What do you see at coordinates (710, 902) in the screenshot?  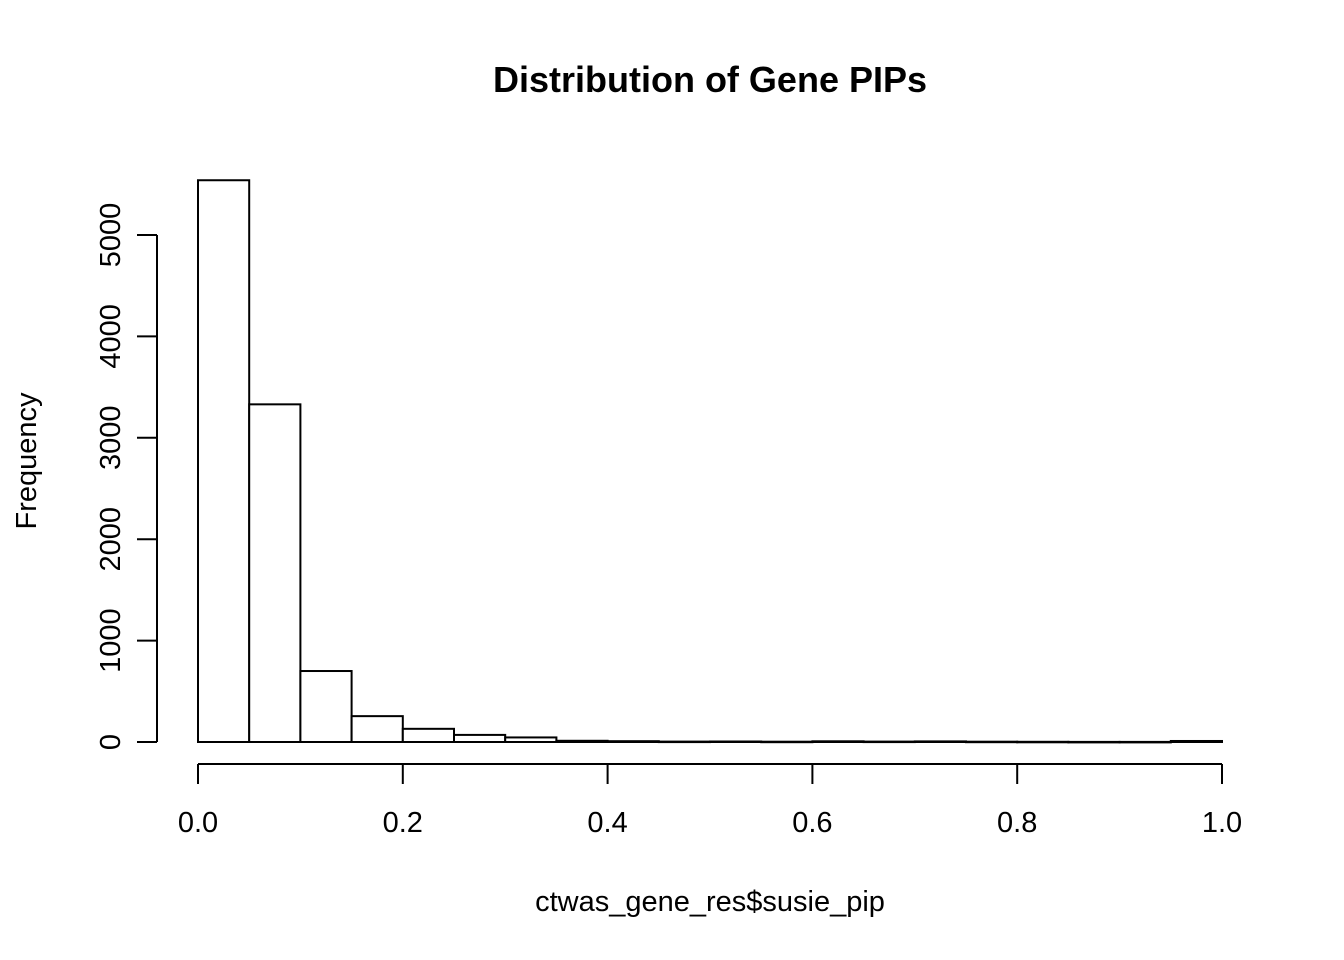 I see `x-axis-label: ctwas_gene_res$susie_pip` at bounding box center [710, 902].